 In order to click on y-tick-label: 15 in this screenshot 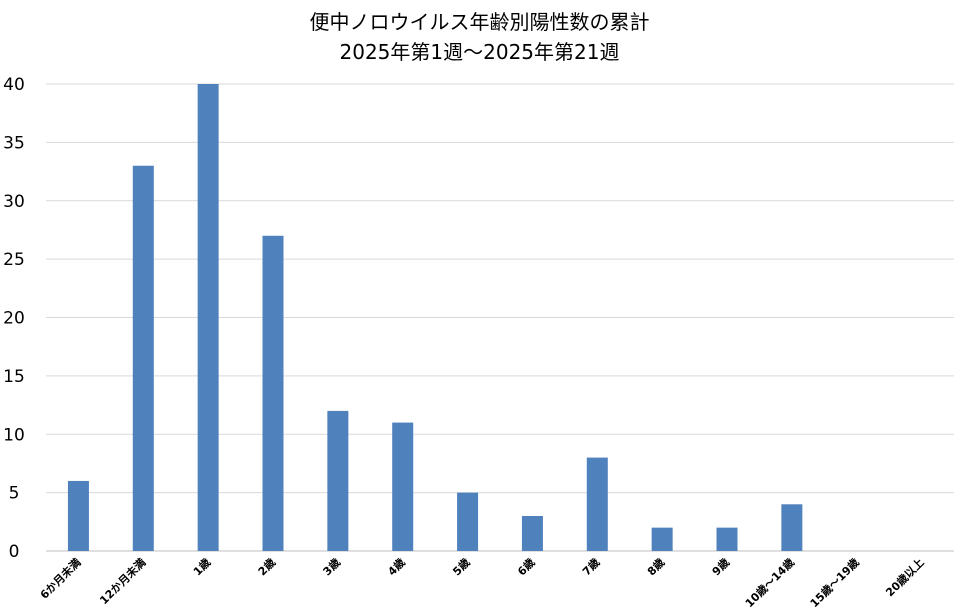, I will do `click(14, 377)`.